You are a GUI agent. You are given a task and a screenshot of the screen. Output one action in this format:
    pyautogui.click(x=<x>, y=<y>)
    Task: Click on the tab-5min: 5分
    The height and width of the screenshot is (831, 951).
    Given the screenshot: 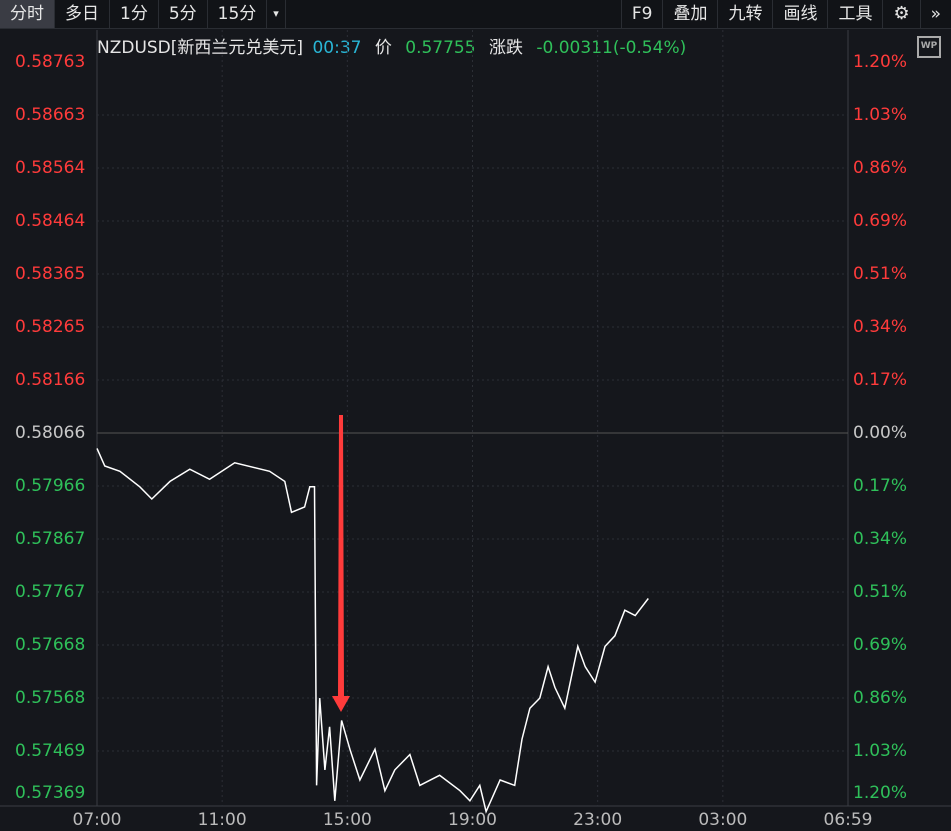 What is the action you would take?
    pyautogui.click(x=183, y=14)
    